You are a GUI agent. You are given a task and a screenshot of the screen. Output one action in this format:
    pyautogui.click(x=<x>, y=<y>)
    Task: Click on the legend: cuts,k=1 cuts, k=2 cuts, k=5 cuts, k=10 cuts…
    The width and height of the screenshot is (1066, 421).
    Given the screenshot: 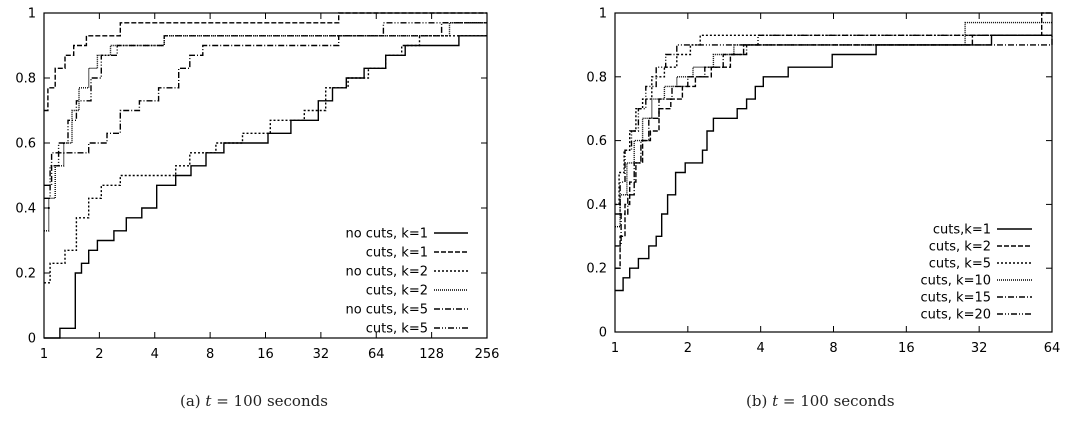 What is the action you would take?
    pyautogui.click(x=941, y=271)
    